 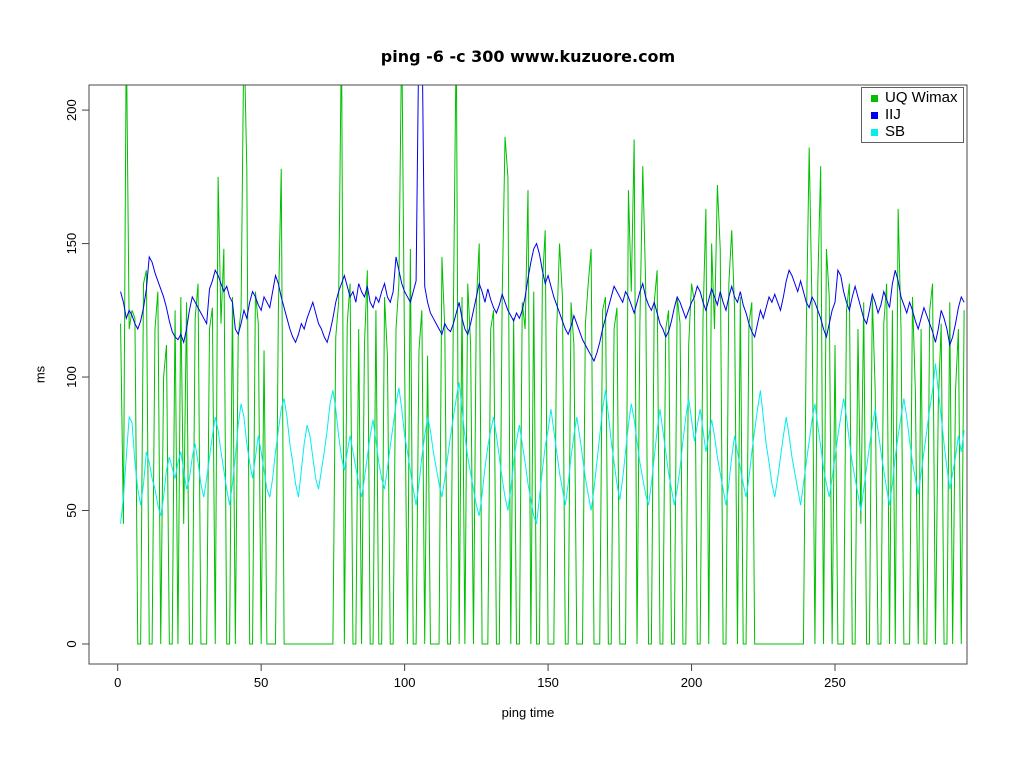 What do you see at coordinates (874, 132) in the screenshot?
I see `legend-swatch-sb` at bounding box center [874, 132].